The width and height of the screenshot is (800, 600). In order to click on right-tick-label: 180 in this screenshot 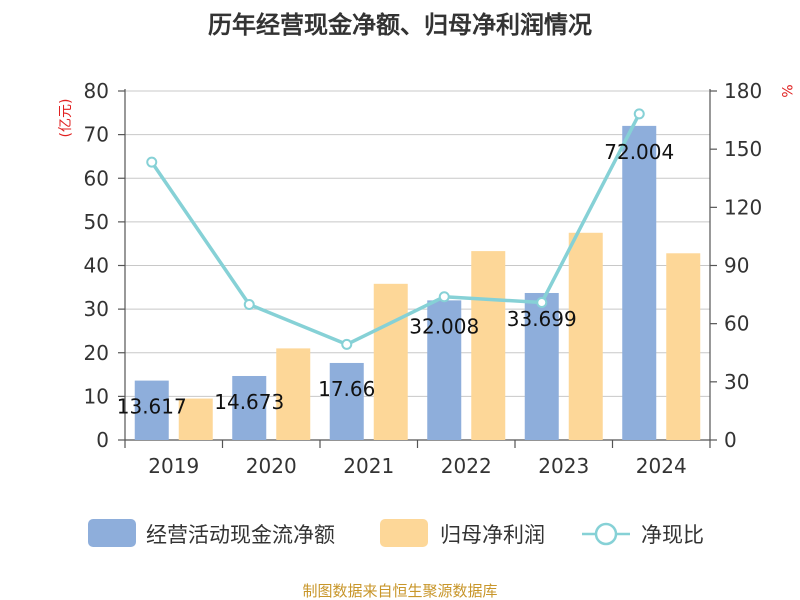, I will do `click(743, 91)`.